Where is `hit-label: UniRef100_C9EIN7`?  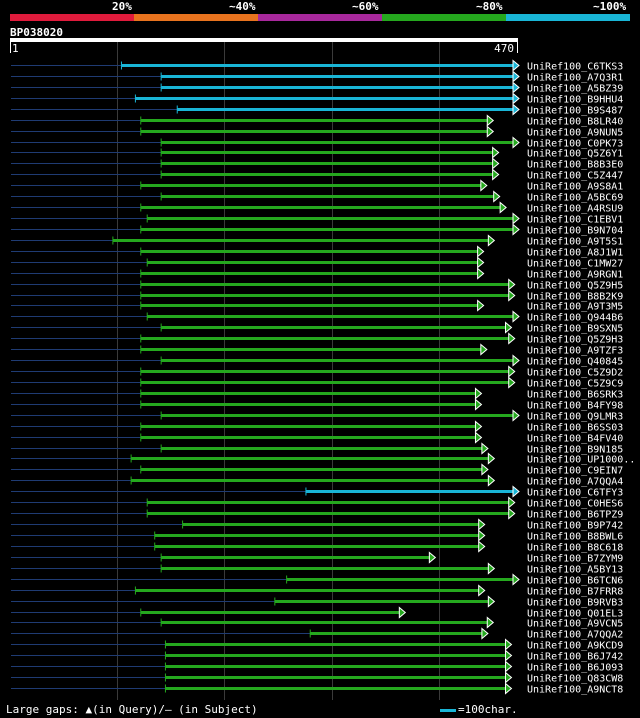
hit-label: UniRef100_C9EIN7 is located at coordinates (575, 471).